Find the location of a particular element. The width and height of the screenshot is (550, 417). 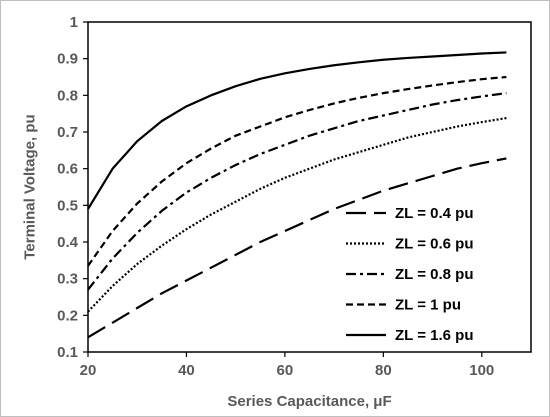

legend-label: ZL = 1.6 pu is located at coordinates (434, 335).